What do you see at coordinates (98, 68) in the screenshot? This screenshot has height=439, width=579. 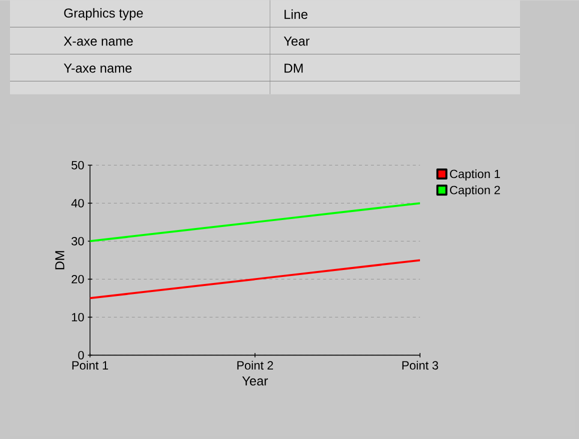 I see `text: Y-axe name` at bounding box center [98, 68].